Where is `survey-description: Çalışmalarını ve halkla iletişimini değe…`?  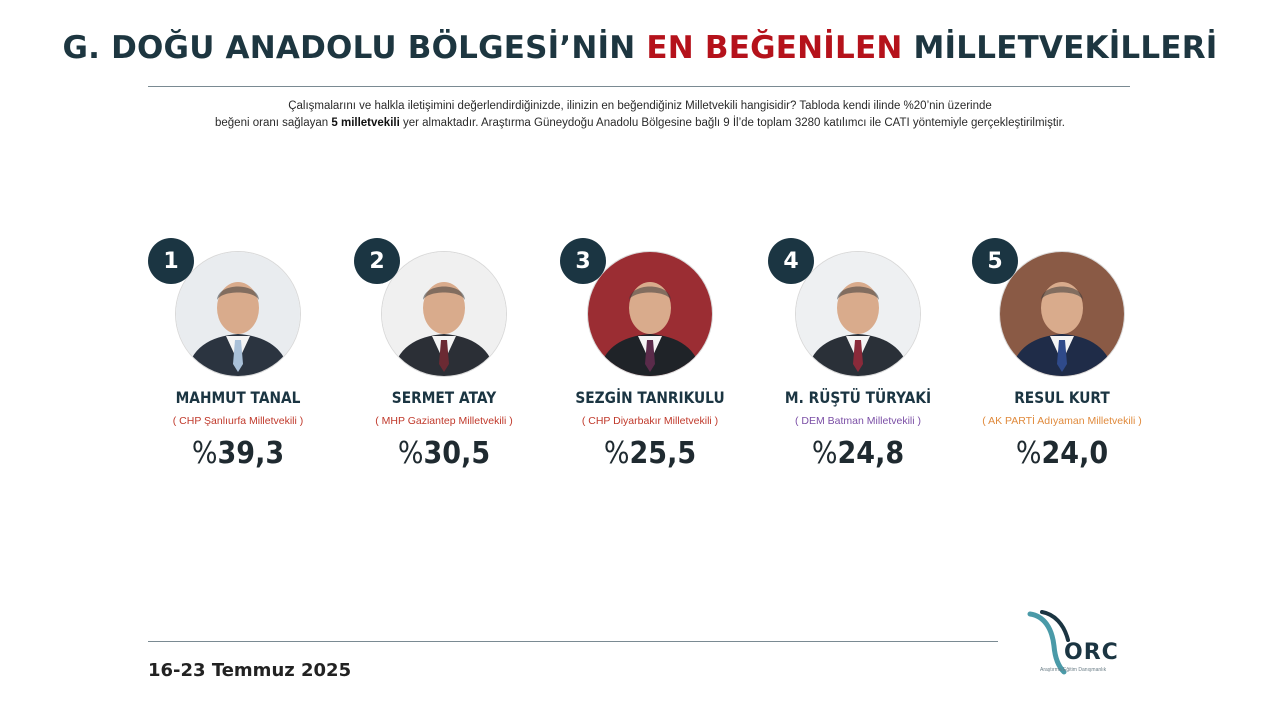 survey-description: Çalışmalarını ve halkla iletişimini değe… is located at coordinates (640, 115).